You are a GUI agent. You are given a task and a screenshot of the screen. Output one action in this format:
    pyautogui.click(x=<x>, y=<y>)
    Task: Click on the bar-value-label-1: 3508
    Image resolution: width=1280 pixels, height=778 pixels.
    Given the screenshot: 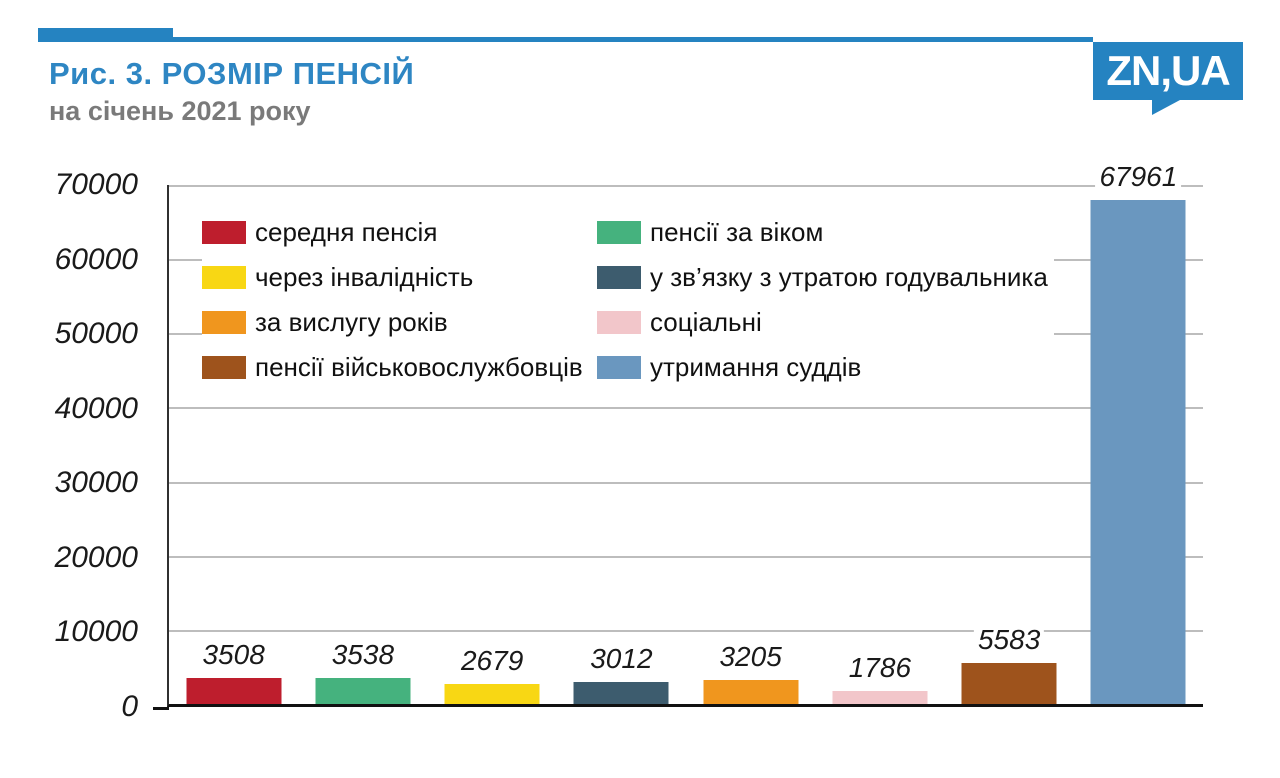 What is the action you would take?
    pyautogui.click(x=233, y=655)
    